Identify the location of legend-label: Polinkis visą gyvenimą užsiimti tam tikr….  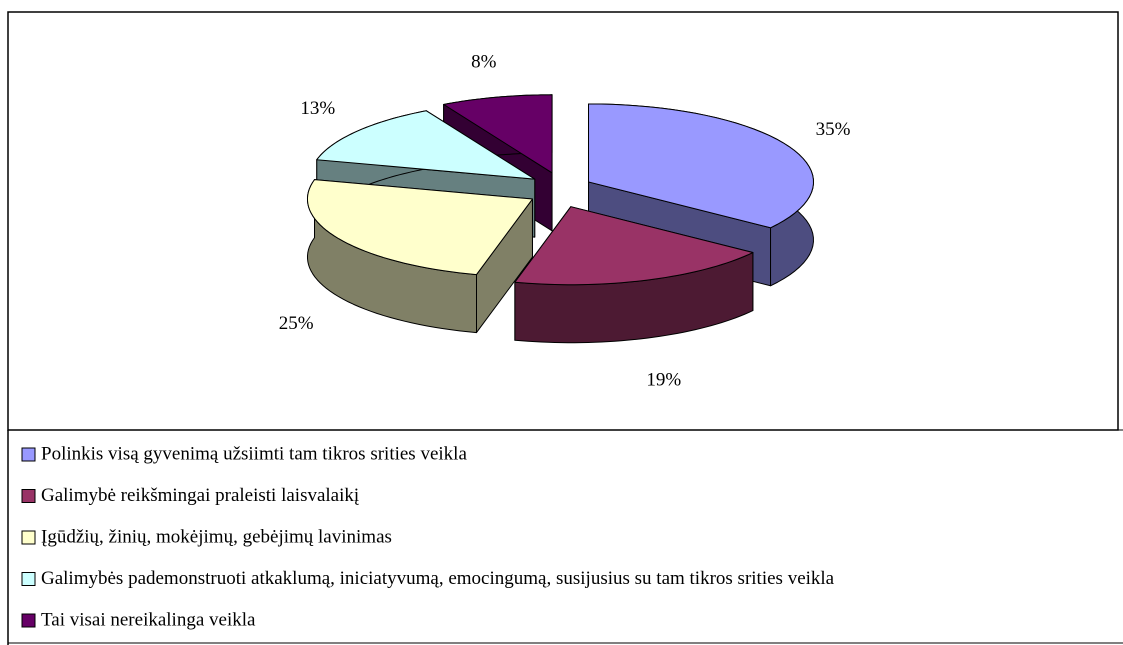
(254, 453).